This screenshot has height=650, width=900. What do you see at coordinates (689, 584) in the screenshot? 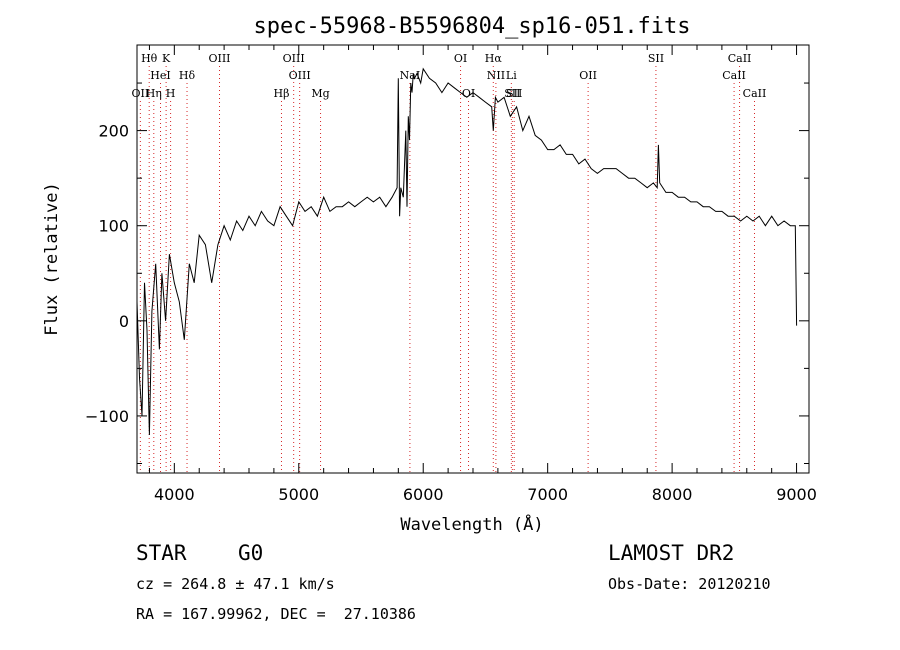
I see `observation-date: Obs-Date: 20120210` at bounding box center [689, 584].